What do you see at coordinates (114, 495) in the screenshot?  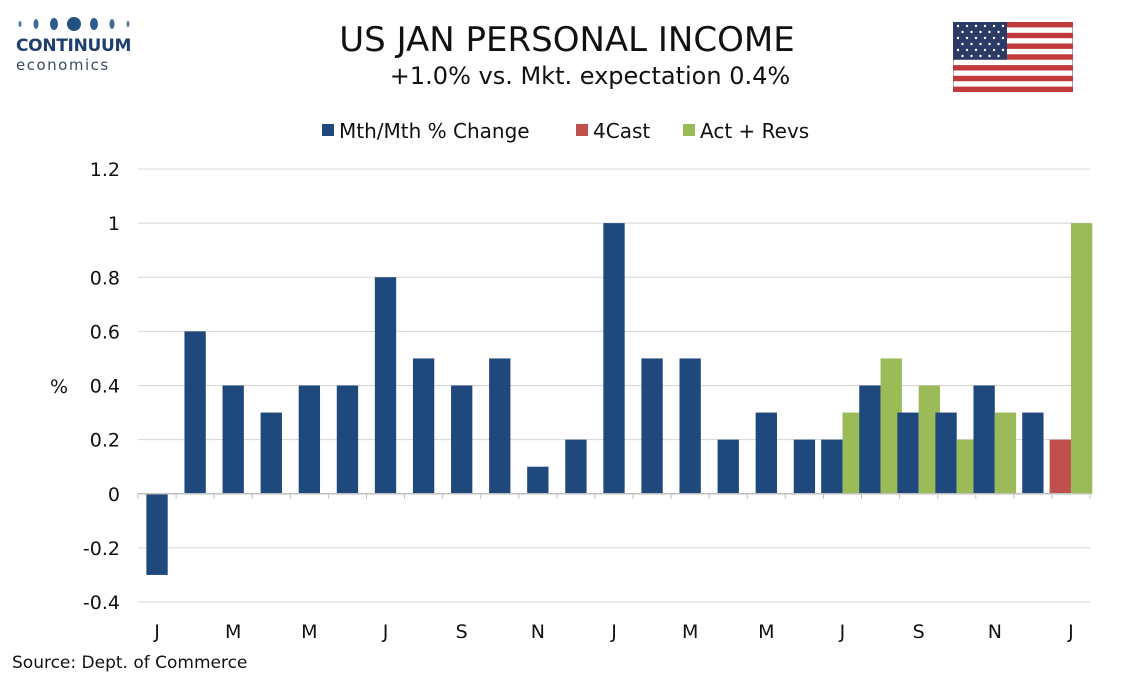 I see `y-tick-label: 0` at bounding box center [114, 495].